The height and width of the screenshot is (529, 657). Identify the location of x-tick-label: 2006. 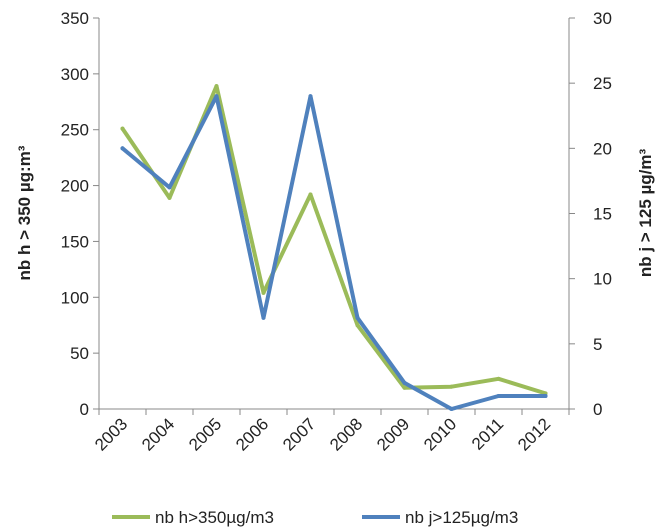
(252, 434).